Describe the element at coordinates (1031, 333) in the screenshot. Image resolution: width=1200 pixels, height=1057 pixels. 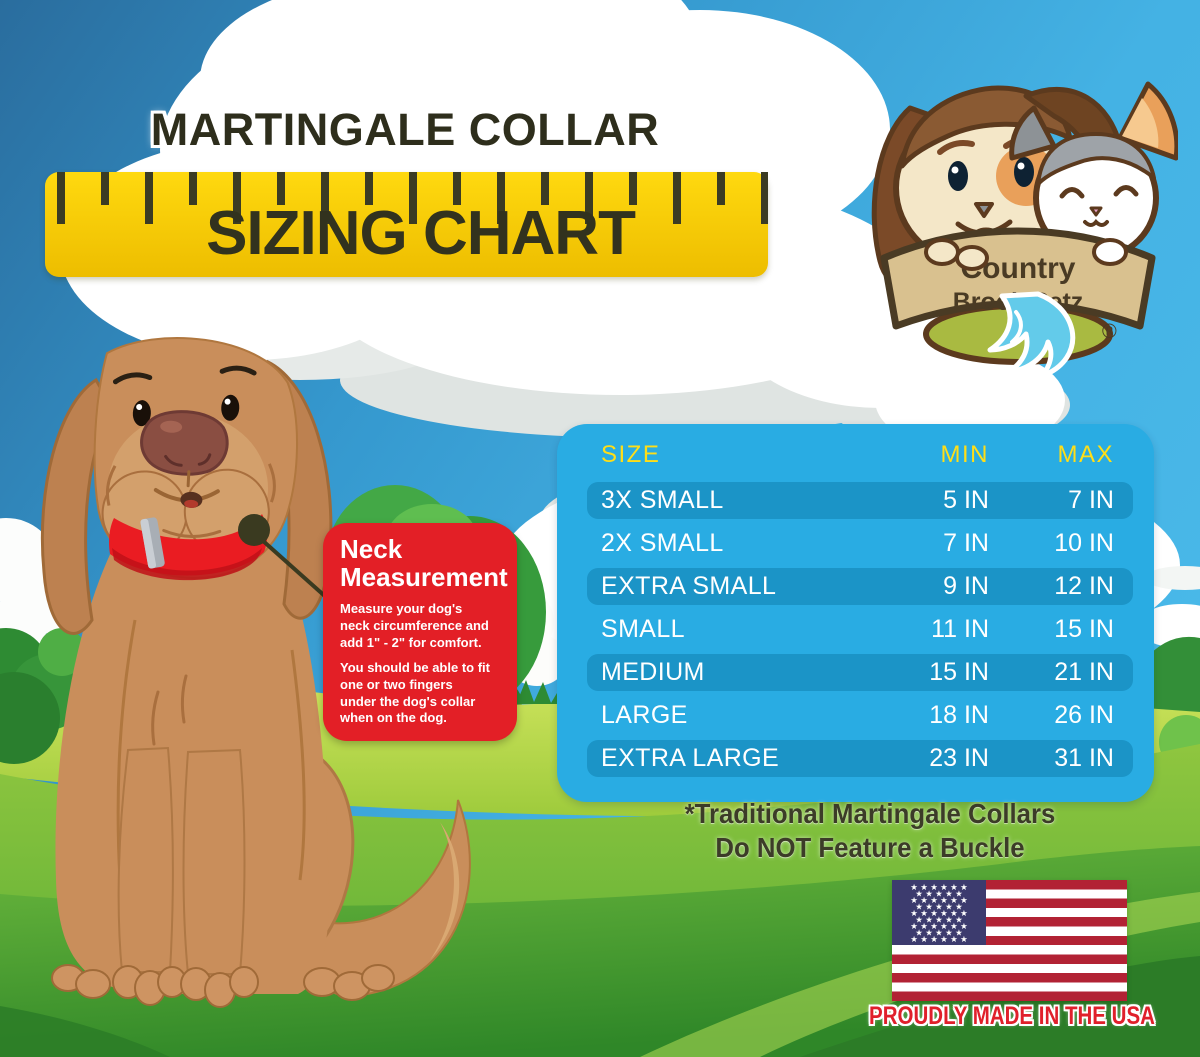
I see `logo-waterfall` at that location.